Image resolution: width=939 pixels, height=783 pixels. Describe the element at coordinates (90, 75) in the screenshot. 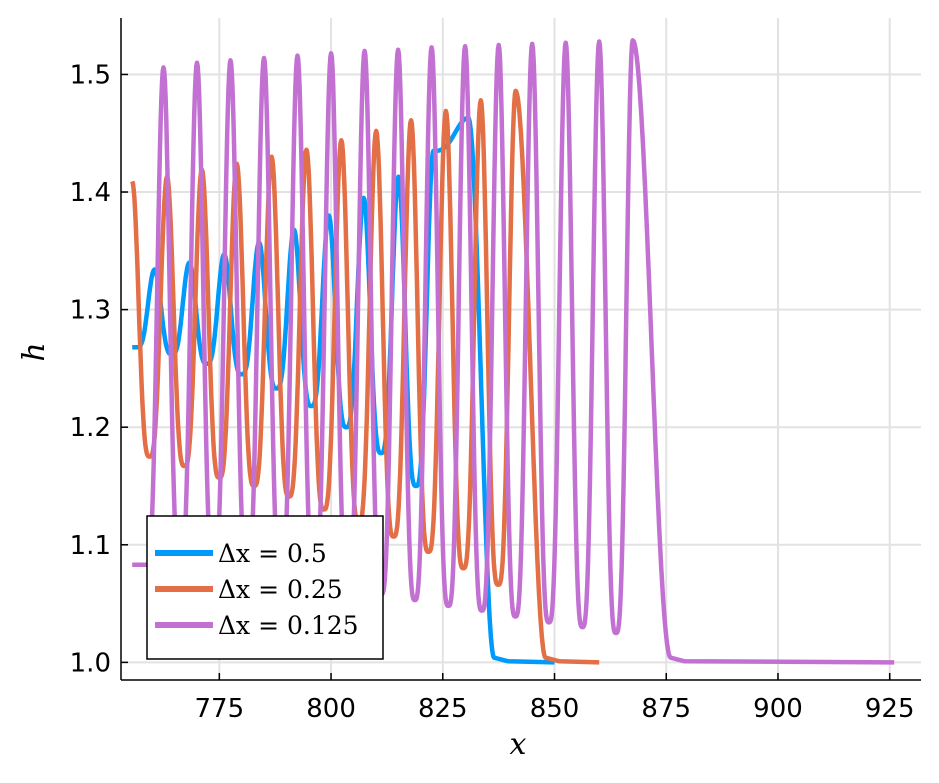

I see `y-tick-label: 1.5` at that location.